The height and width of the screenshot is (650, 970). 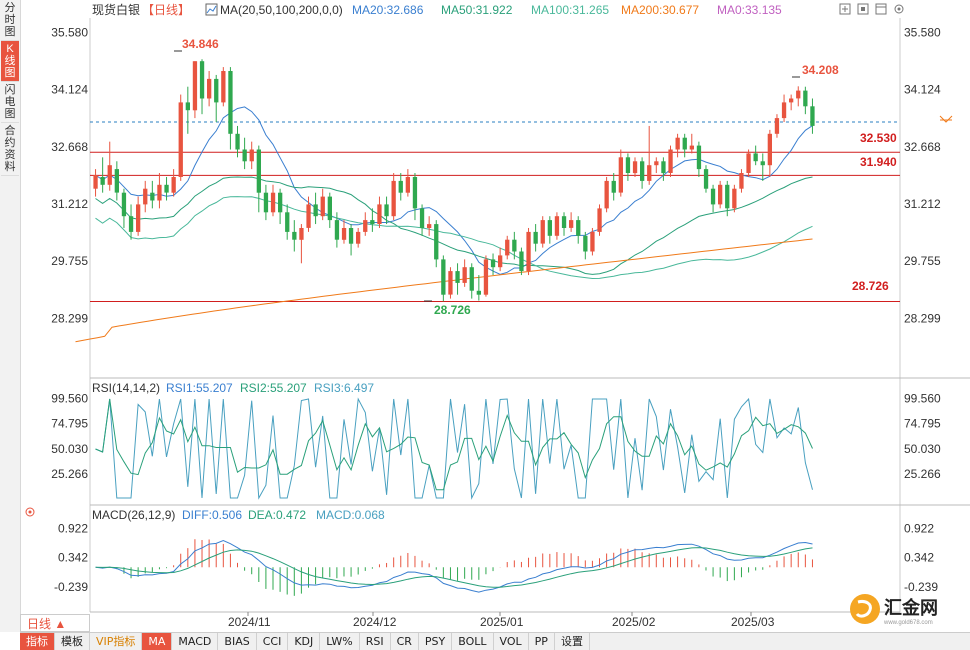 What do you see at coordinates (660, 10) in the screenshot?
I see `ma200-value: MA200:30.677` at bounding box center [660, 10].